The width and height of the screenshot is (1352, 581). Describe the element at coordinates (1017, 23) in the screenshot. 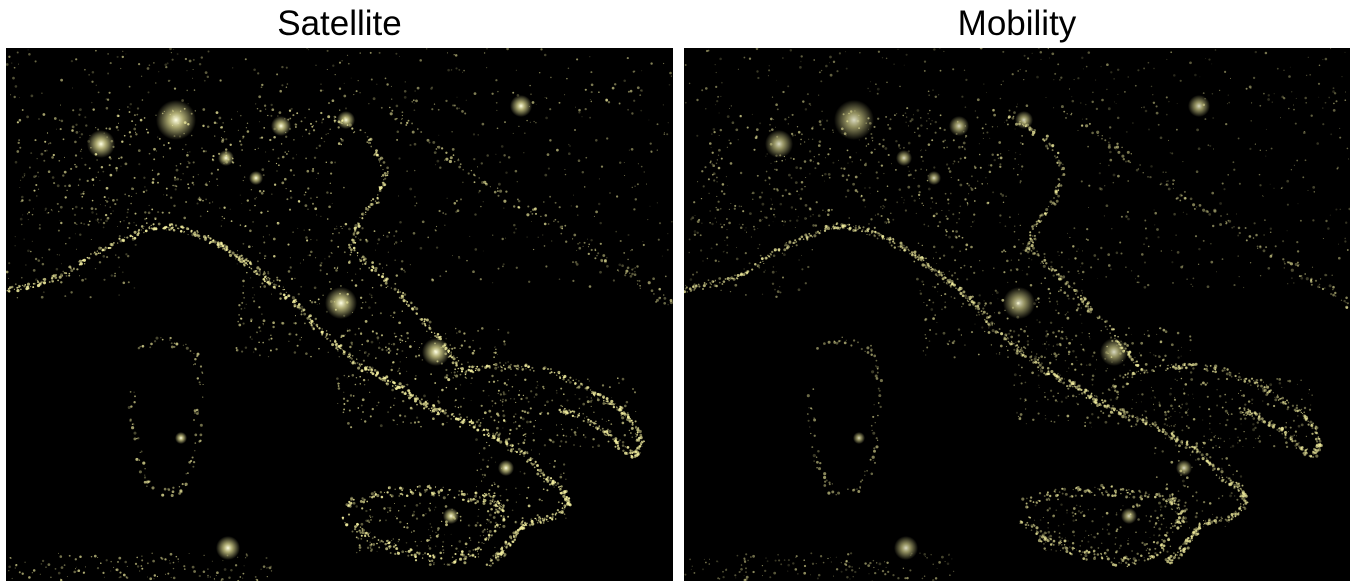

I see `mobility-panel-title: Mobility` at that location.